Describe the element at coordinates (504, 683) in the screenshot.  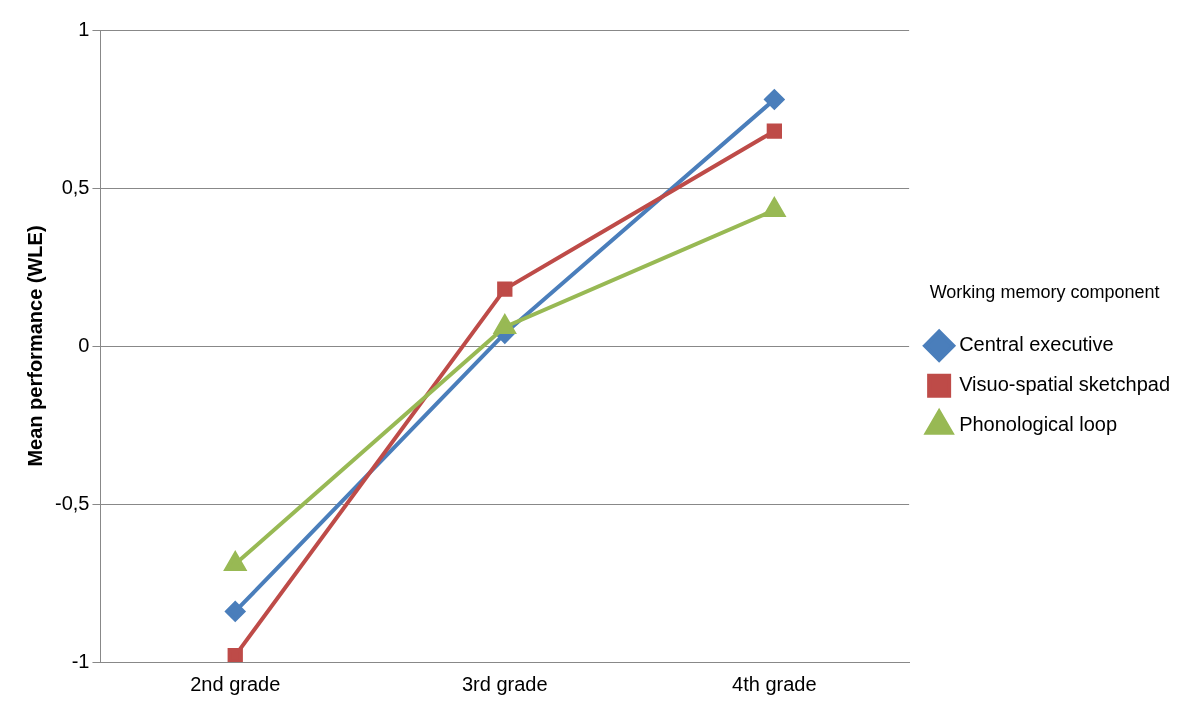
I see `x-tick-label: 3rd grade` at that location.